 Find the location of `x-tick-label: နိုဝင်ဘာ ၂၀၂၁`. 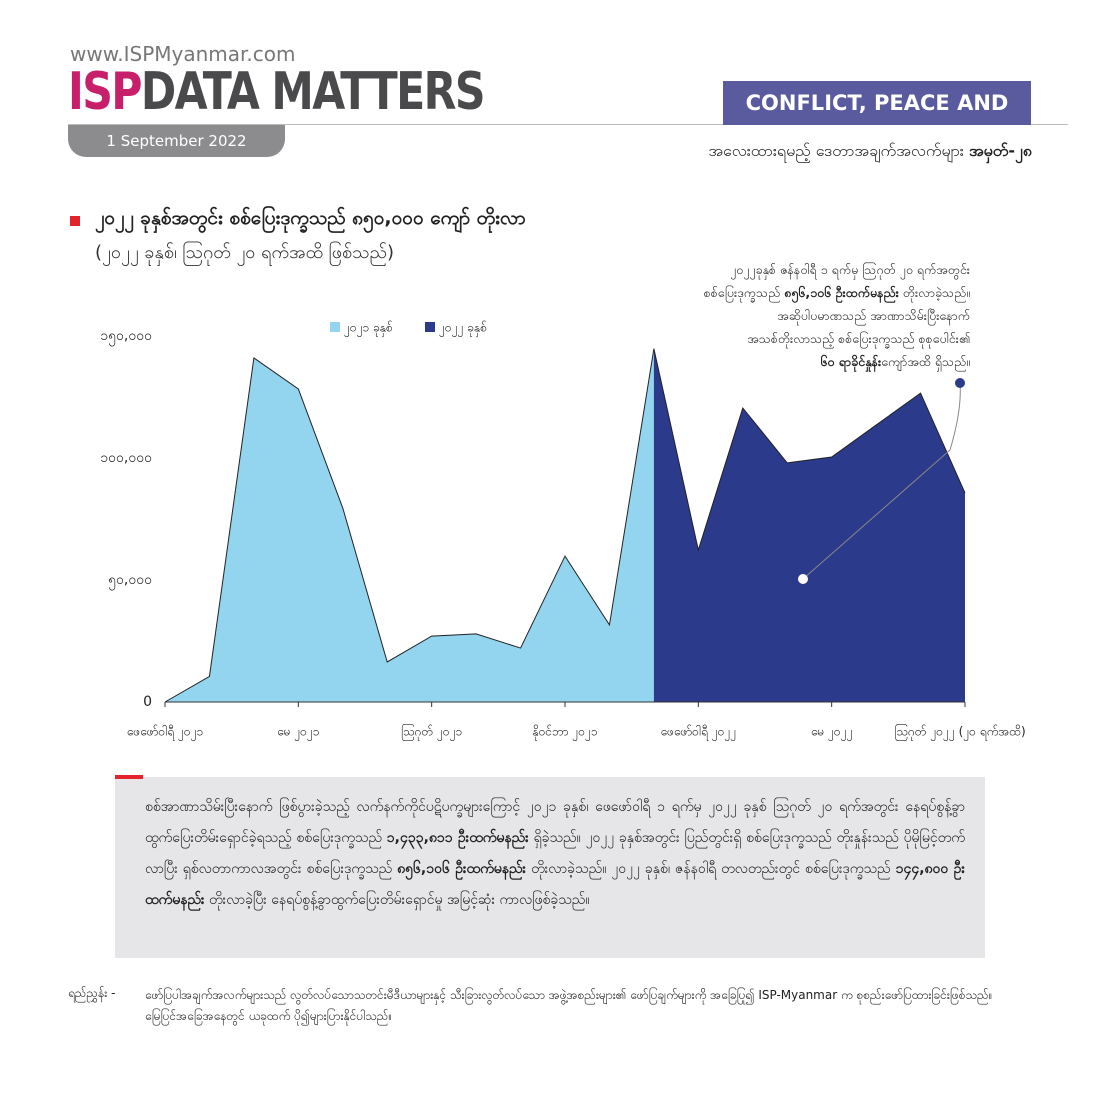

x-tick-label: နိုဝင်ဘာ ၂၀၂၁ is located at coordinates (564, 733).